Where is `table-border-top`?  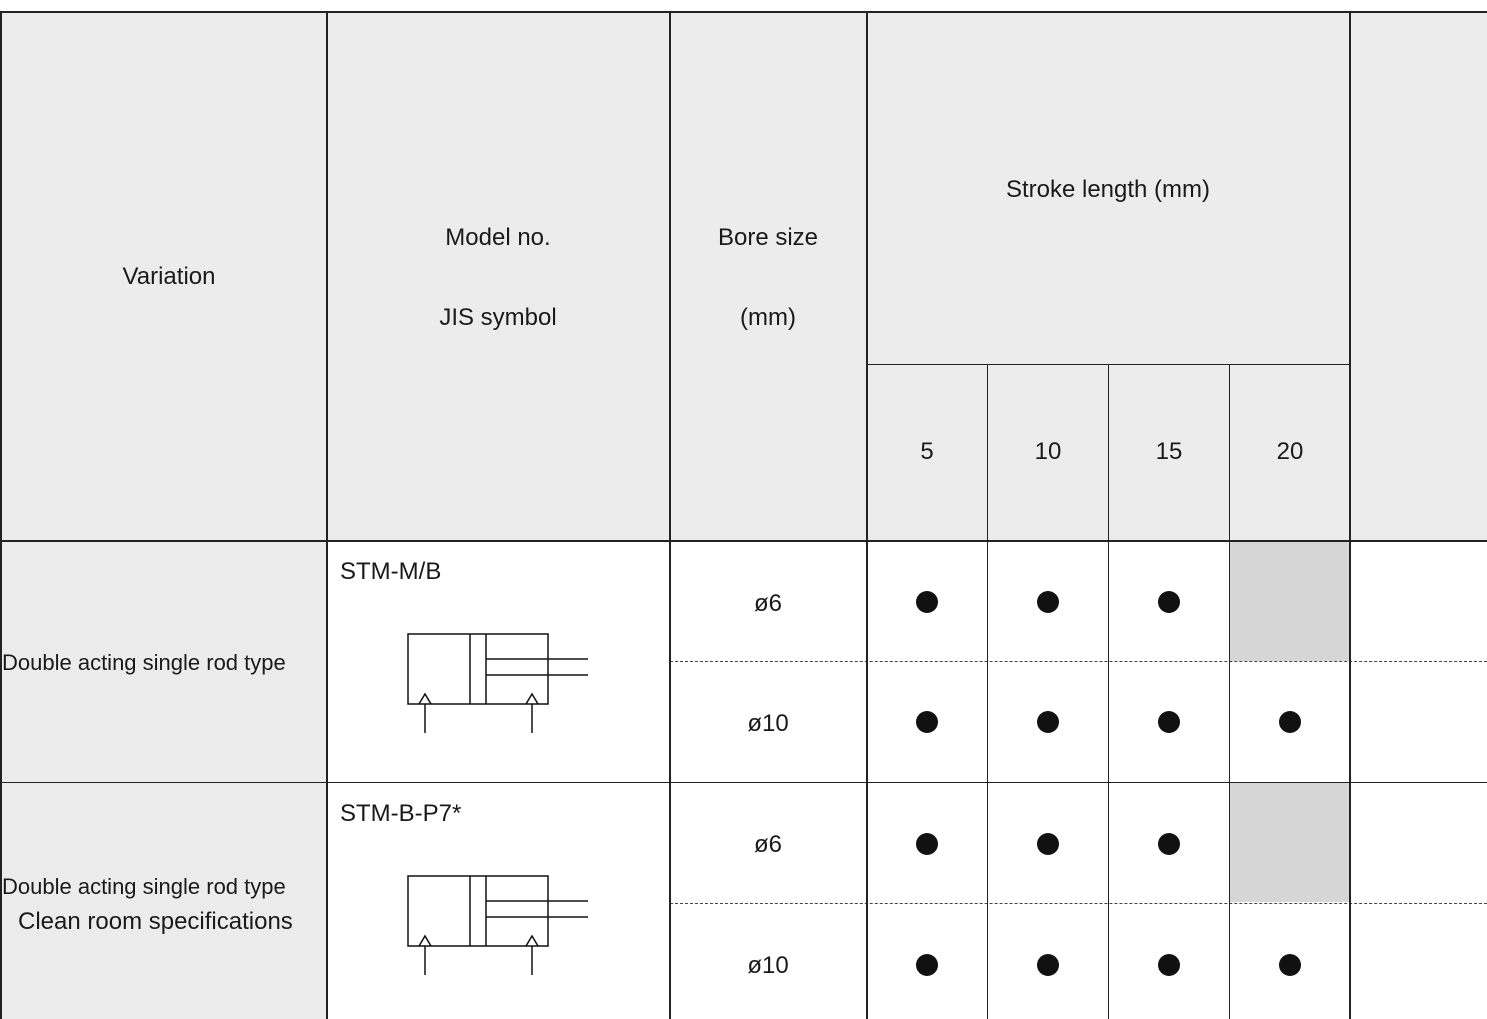 table-border-top is located at coordinates (743, 12).